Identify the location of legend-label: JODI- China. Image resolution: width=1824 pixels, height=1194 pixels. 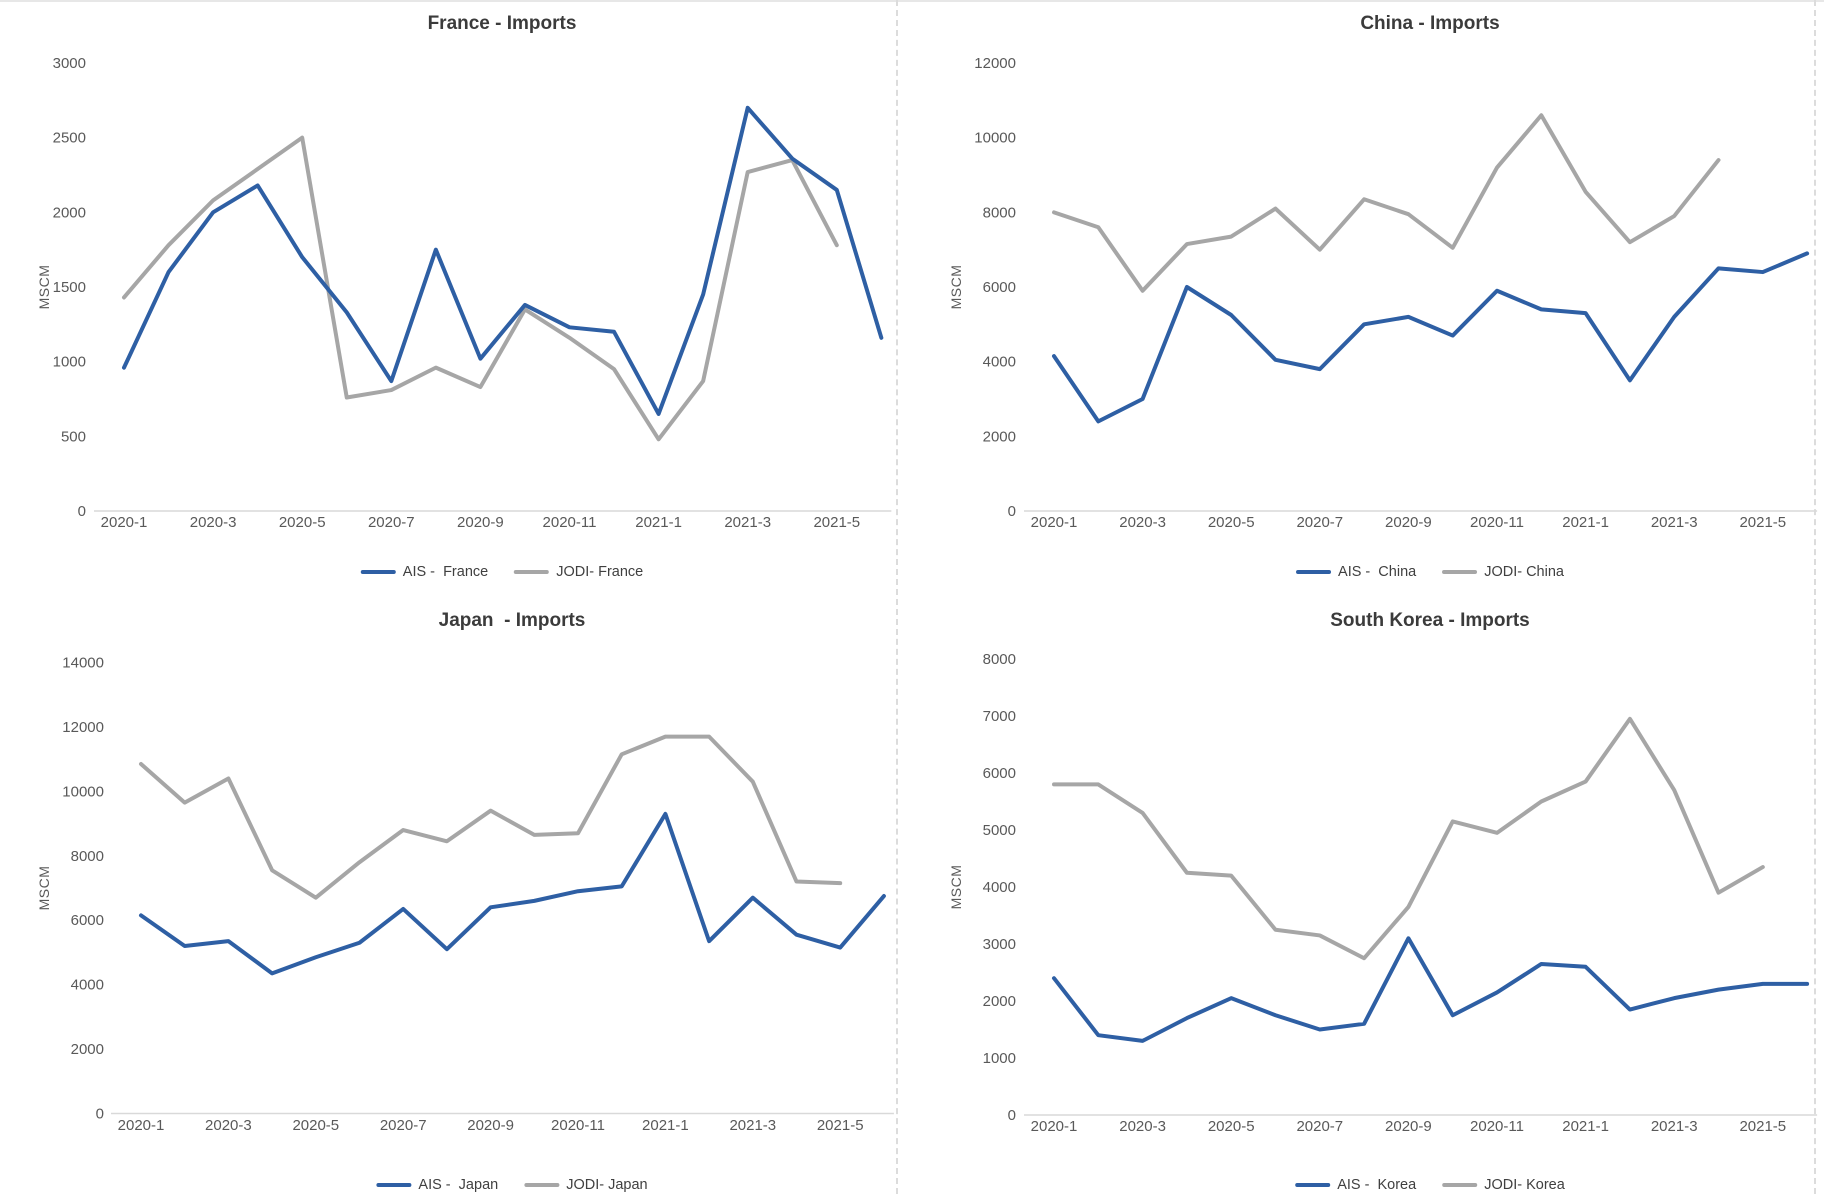
(1524, 572).